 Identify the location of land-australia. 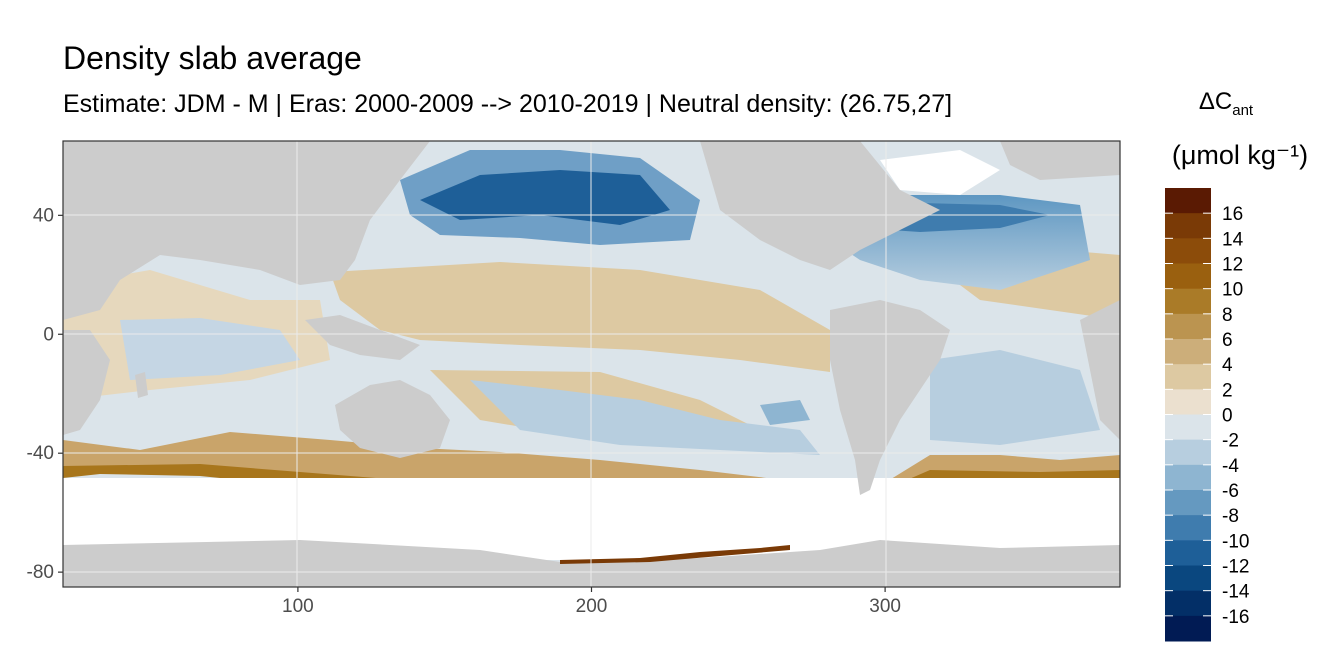
(392, 419).